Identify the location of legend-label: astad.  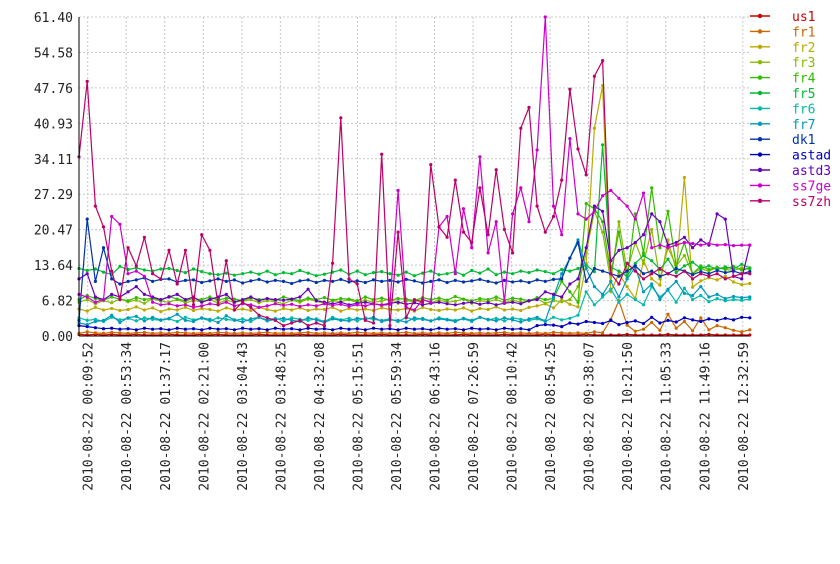
(811, 156).